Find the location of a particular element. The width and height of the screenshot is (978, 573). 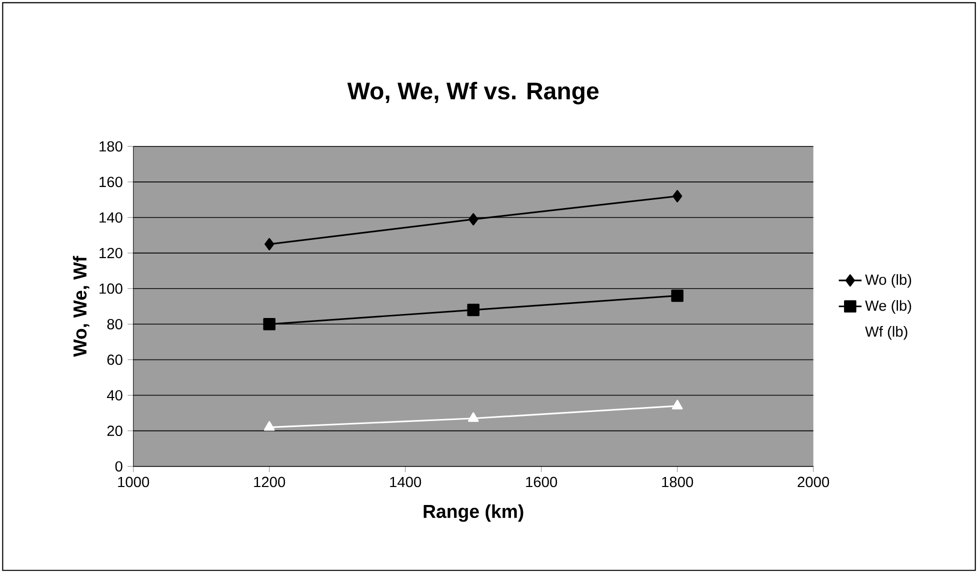

x-tick-label: 1600 is located at coordinates (542, 482).